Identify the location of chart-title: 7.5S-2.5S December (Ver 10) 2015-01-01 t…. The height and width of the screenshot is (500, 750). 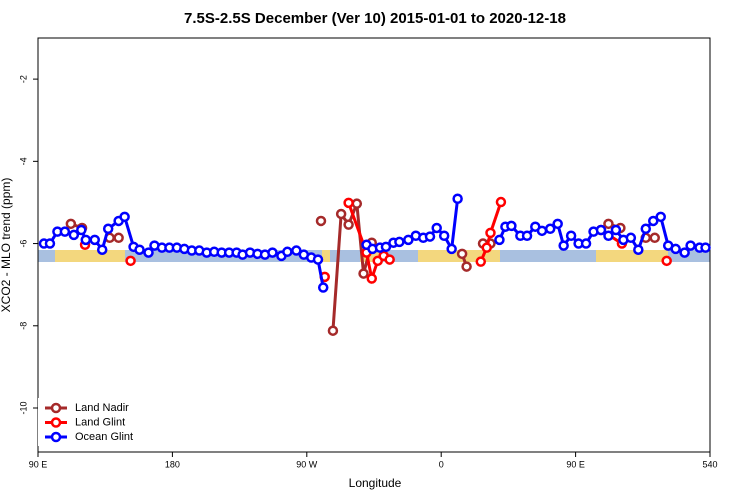
(375, 18).